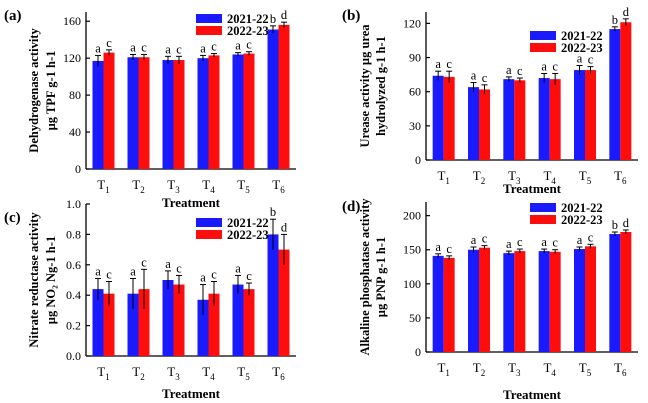 The width and height of the screenshot is (648, 403). I want to click on y-tick-label: 160, so click(72, 21).